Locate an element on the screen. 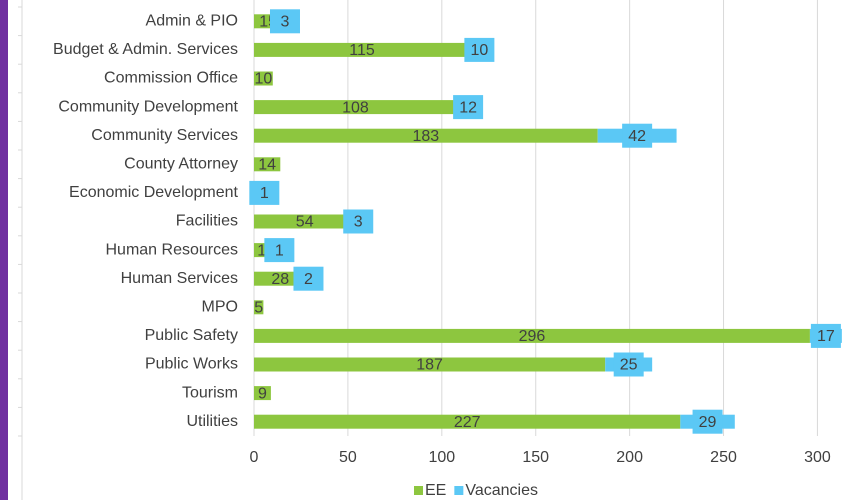  data-label: 183 is located at coordinates (425, 136).